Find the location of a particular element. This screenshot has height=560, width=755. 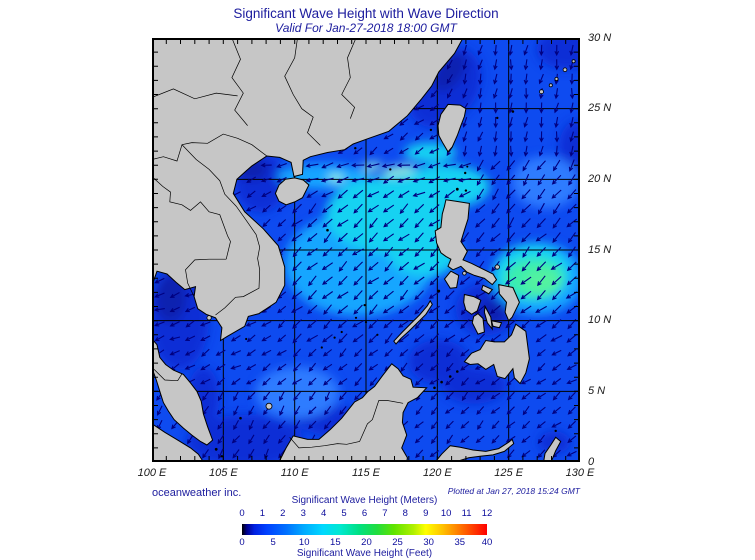

colorbar-meters-tick-2: 2 is located at coordinates (283, 513).